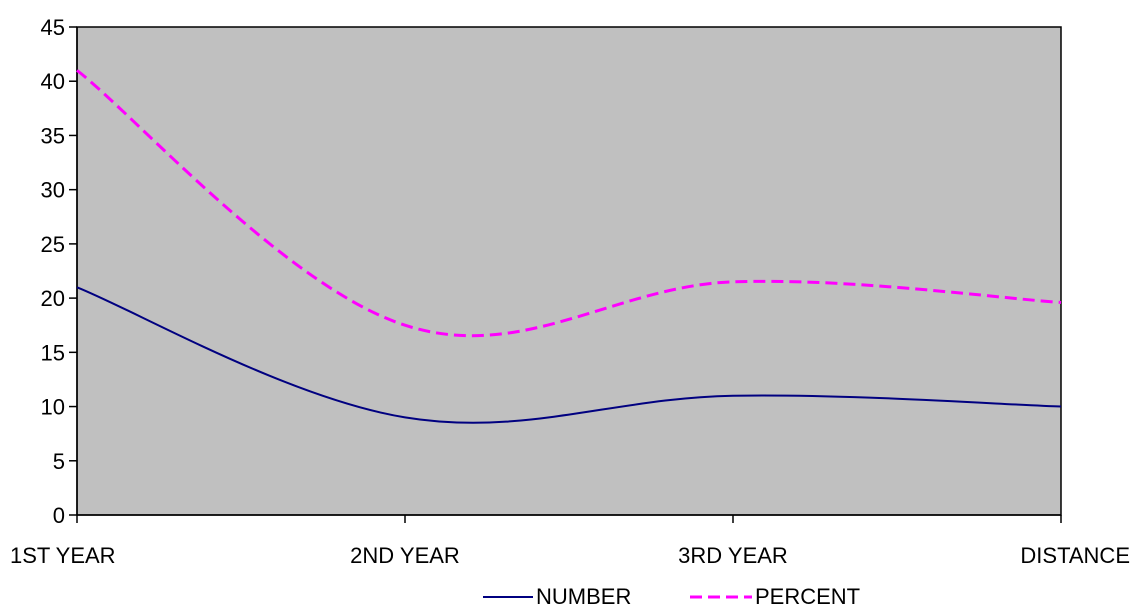 This screenshot has height=605, width=1134. What do you see at coordinates (570, 541) in the screenshot?
I see `x-axis: 1ST YEAR 2ND YEAR 3RD YEAR DISTANCE` at bounding box center [570, 541].